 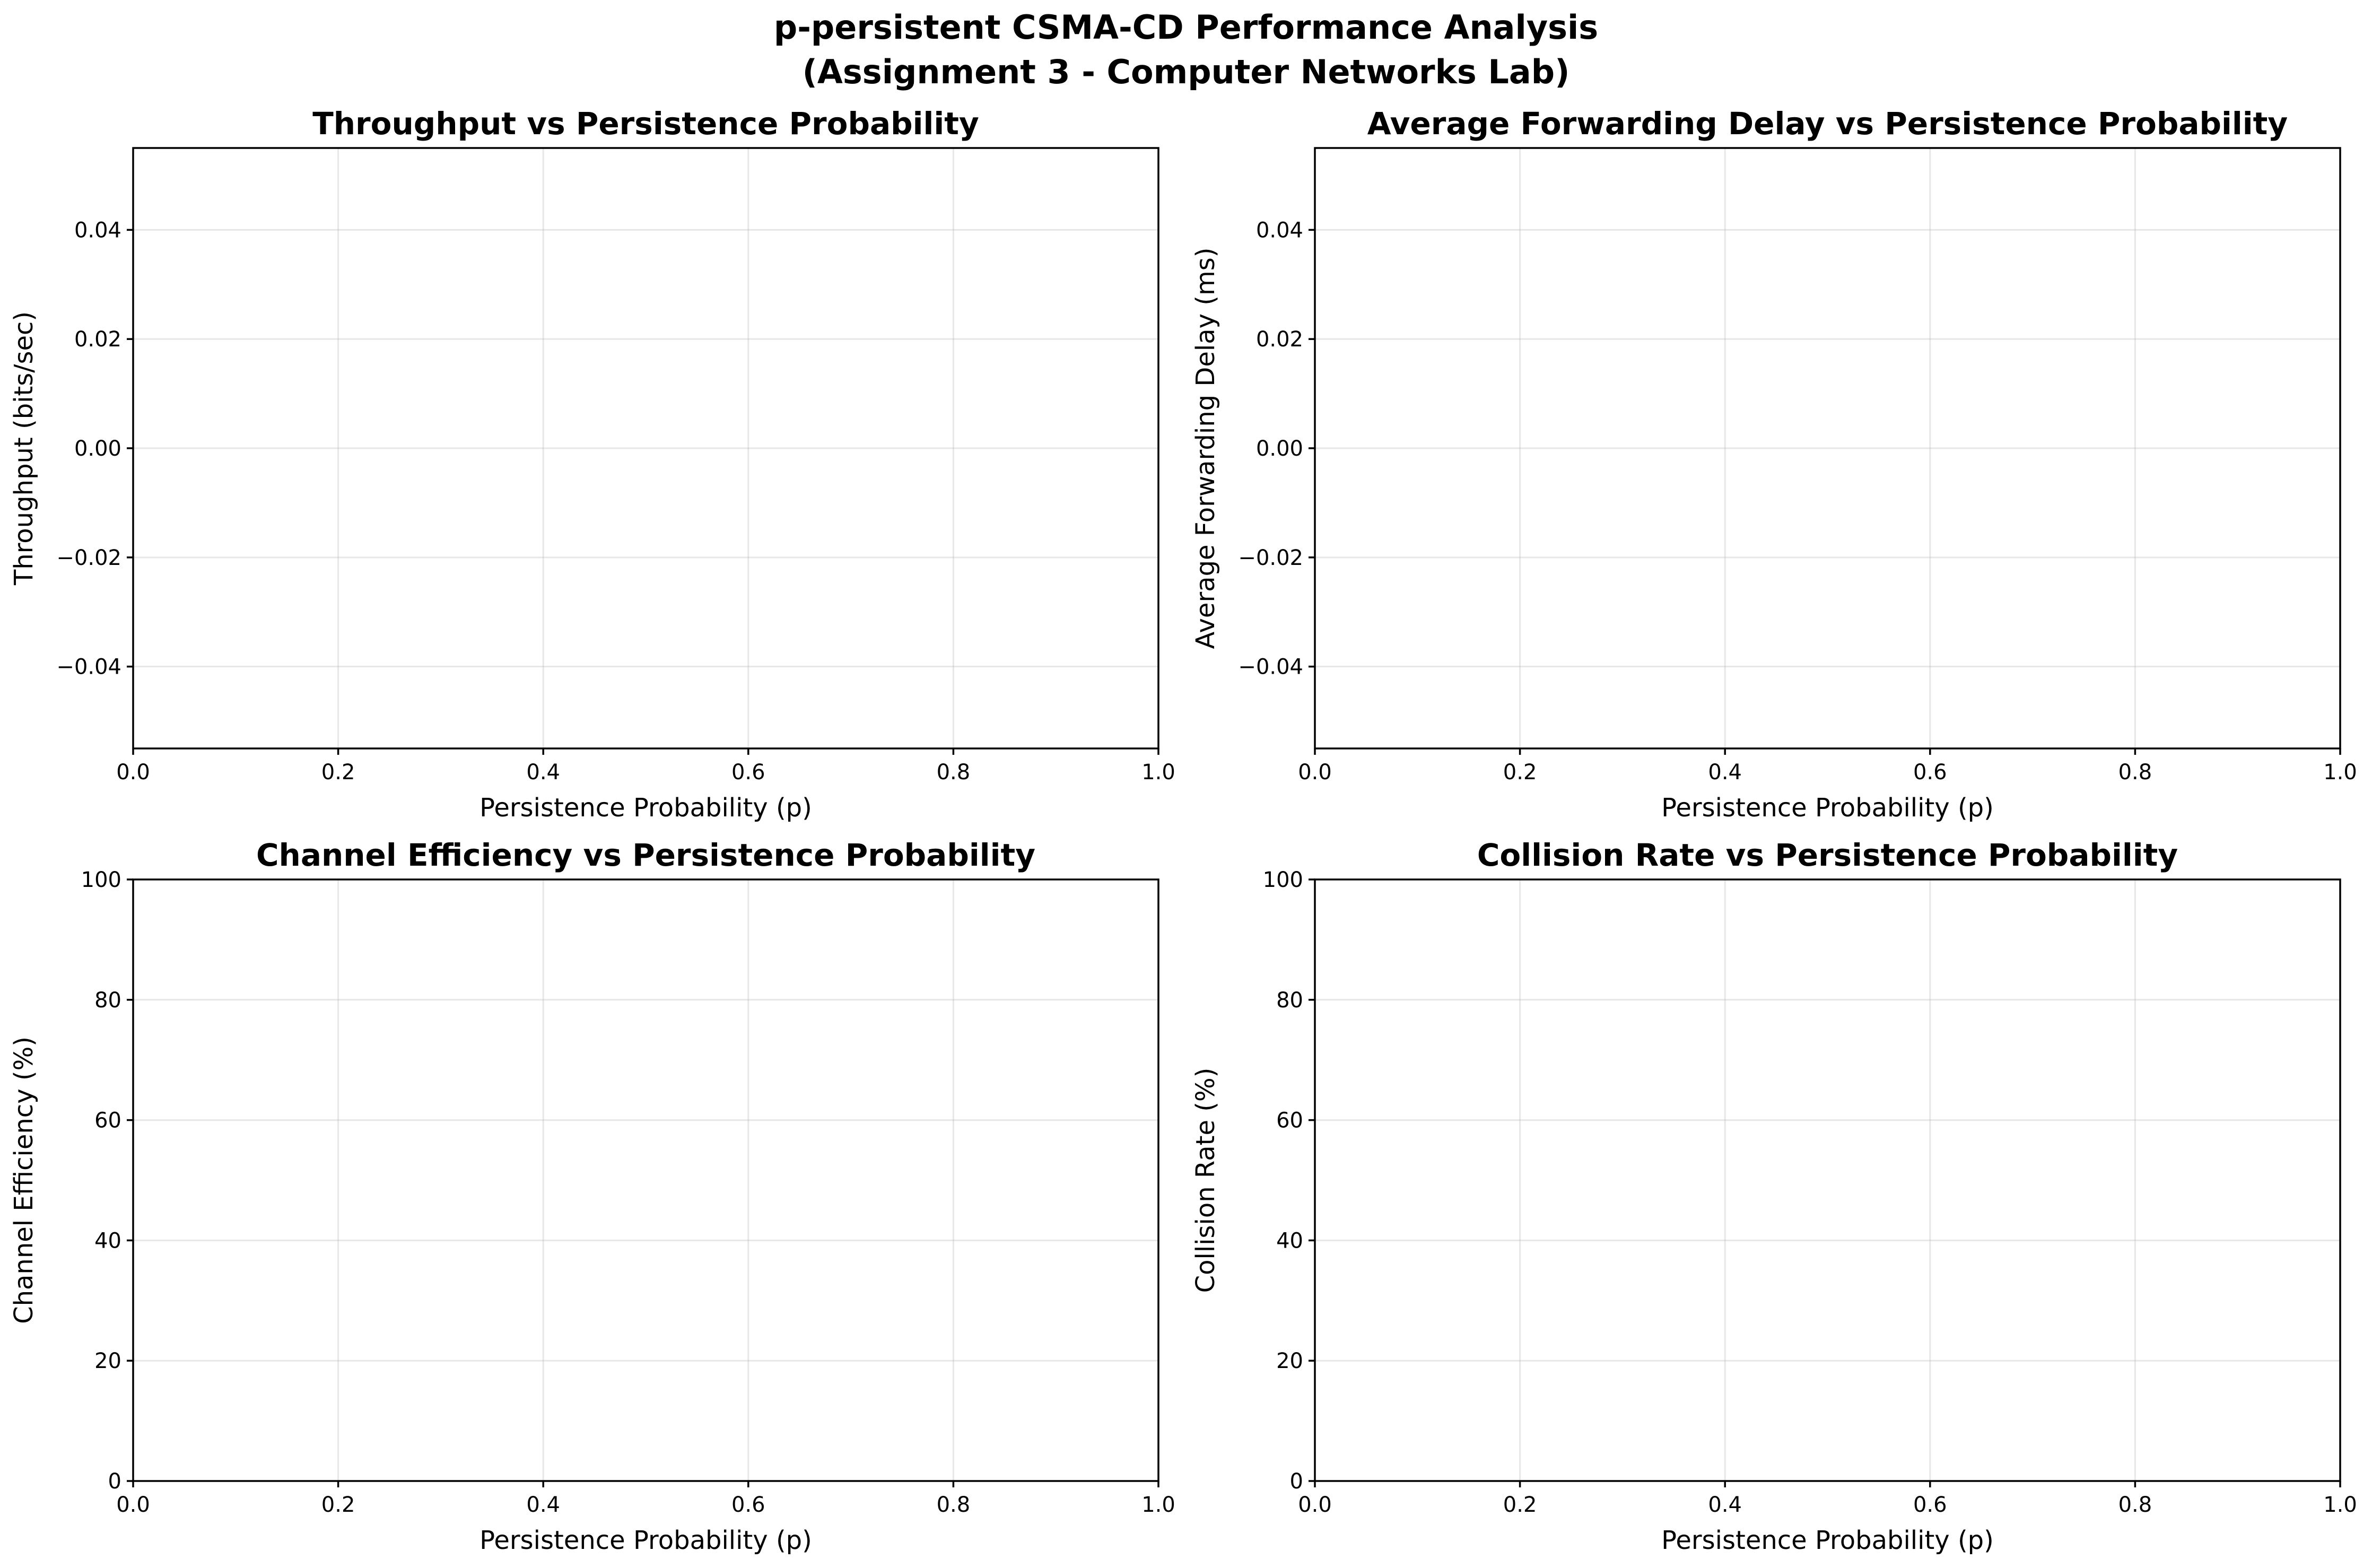 What do you see at coordinates (107, 1121) in the screenshot?
I see `efficiency-ytick-label-3: 60` at bounding box center [107, 1121].